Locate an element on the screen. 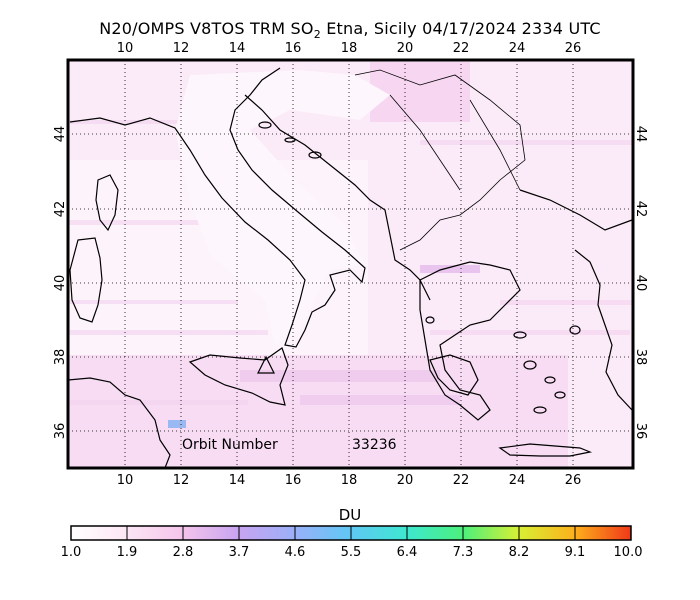 This screenshot has height=600, width=700. lon-tick-bottom: 18 is located at coordinates (349, 480).